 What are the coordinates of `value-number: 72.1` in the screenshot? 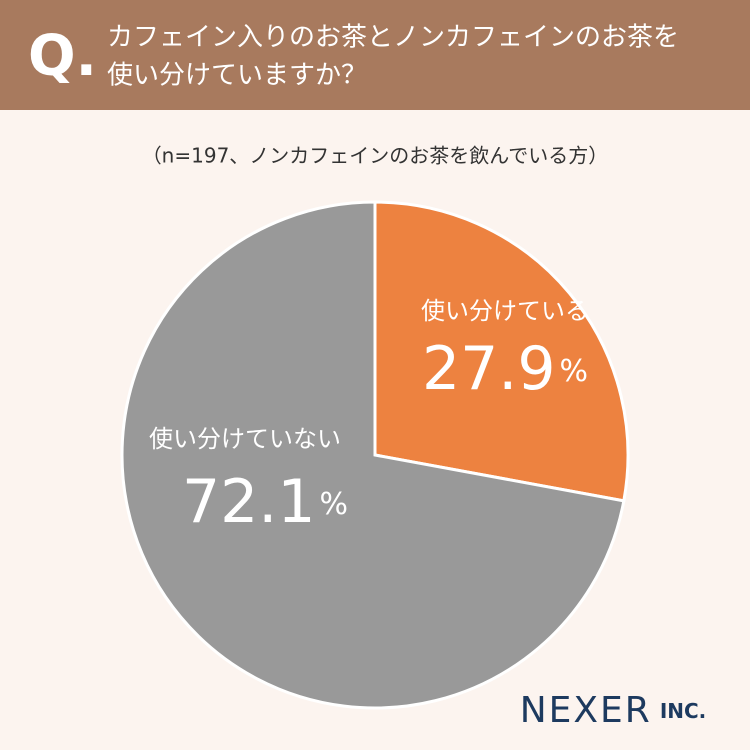 It's located at (249, 502).